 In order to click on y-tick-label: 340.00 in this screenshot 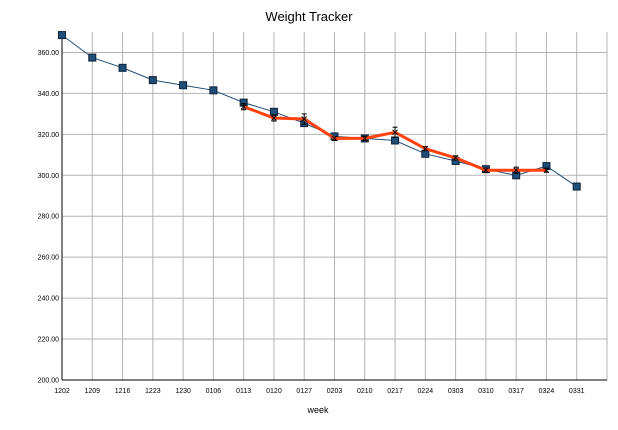, I will do `click(49, 94)`.